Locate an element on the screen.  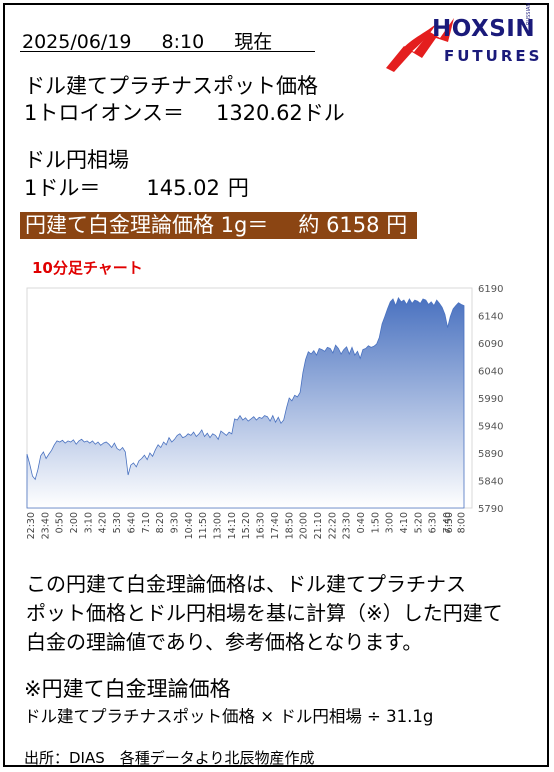
x-tick-label: 6:50 is located at coordinates (449, 522).